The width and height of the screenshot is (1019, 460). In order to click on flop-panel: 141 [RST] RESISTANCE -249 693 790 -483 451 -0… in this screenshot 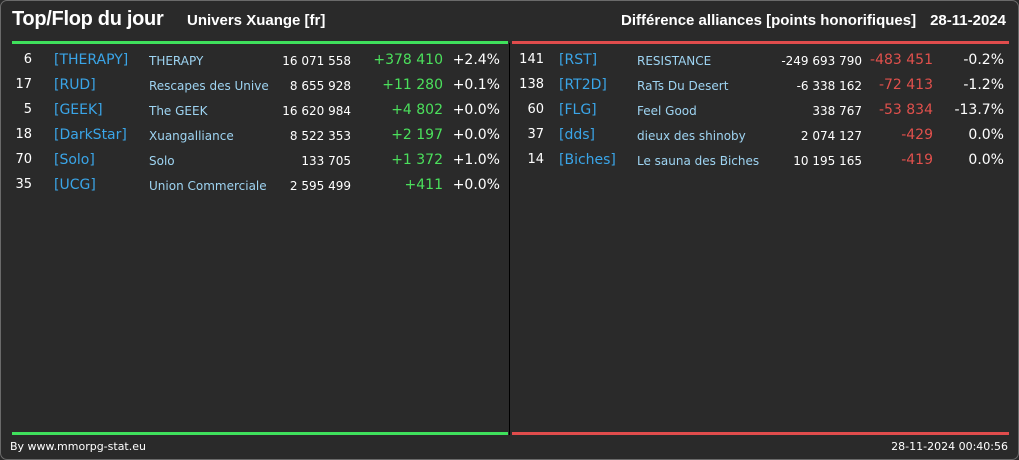, I will do `click(763, 111)`.